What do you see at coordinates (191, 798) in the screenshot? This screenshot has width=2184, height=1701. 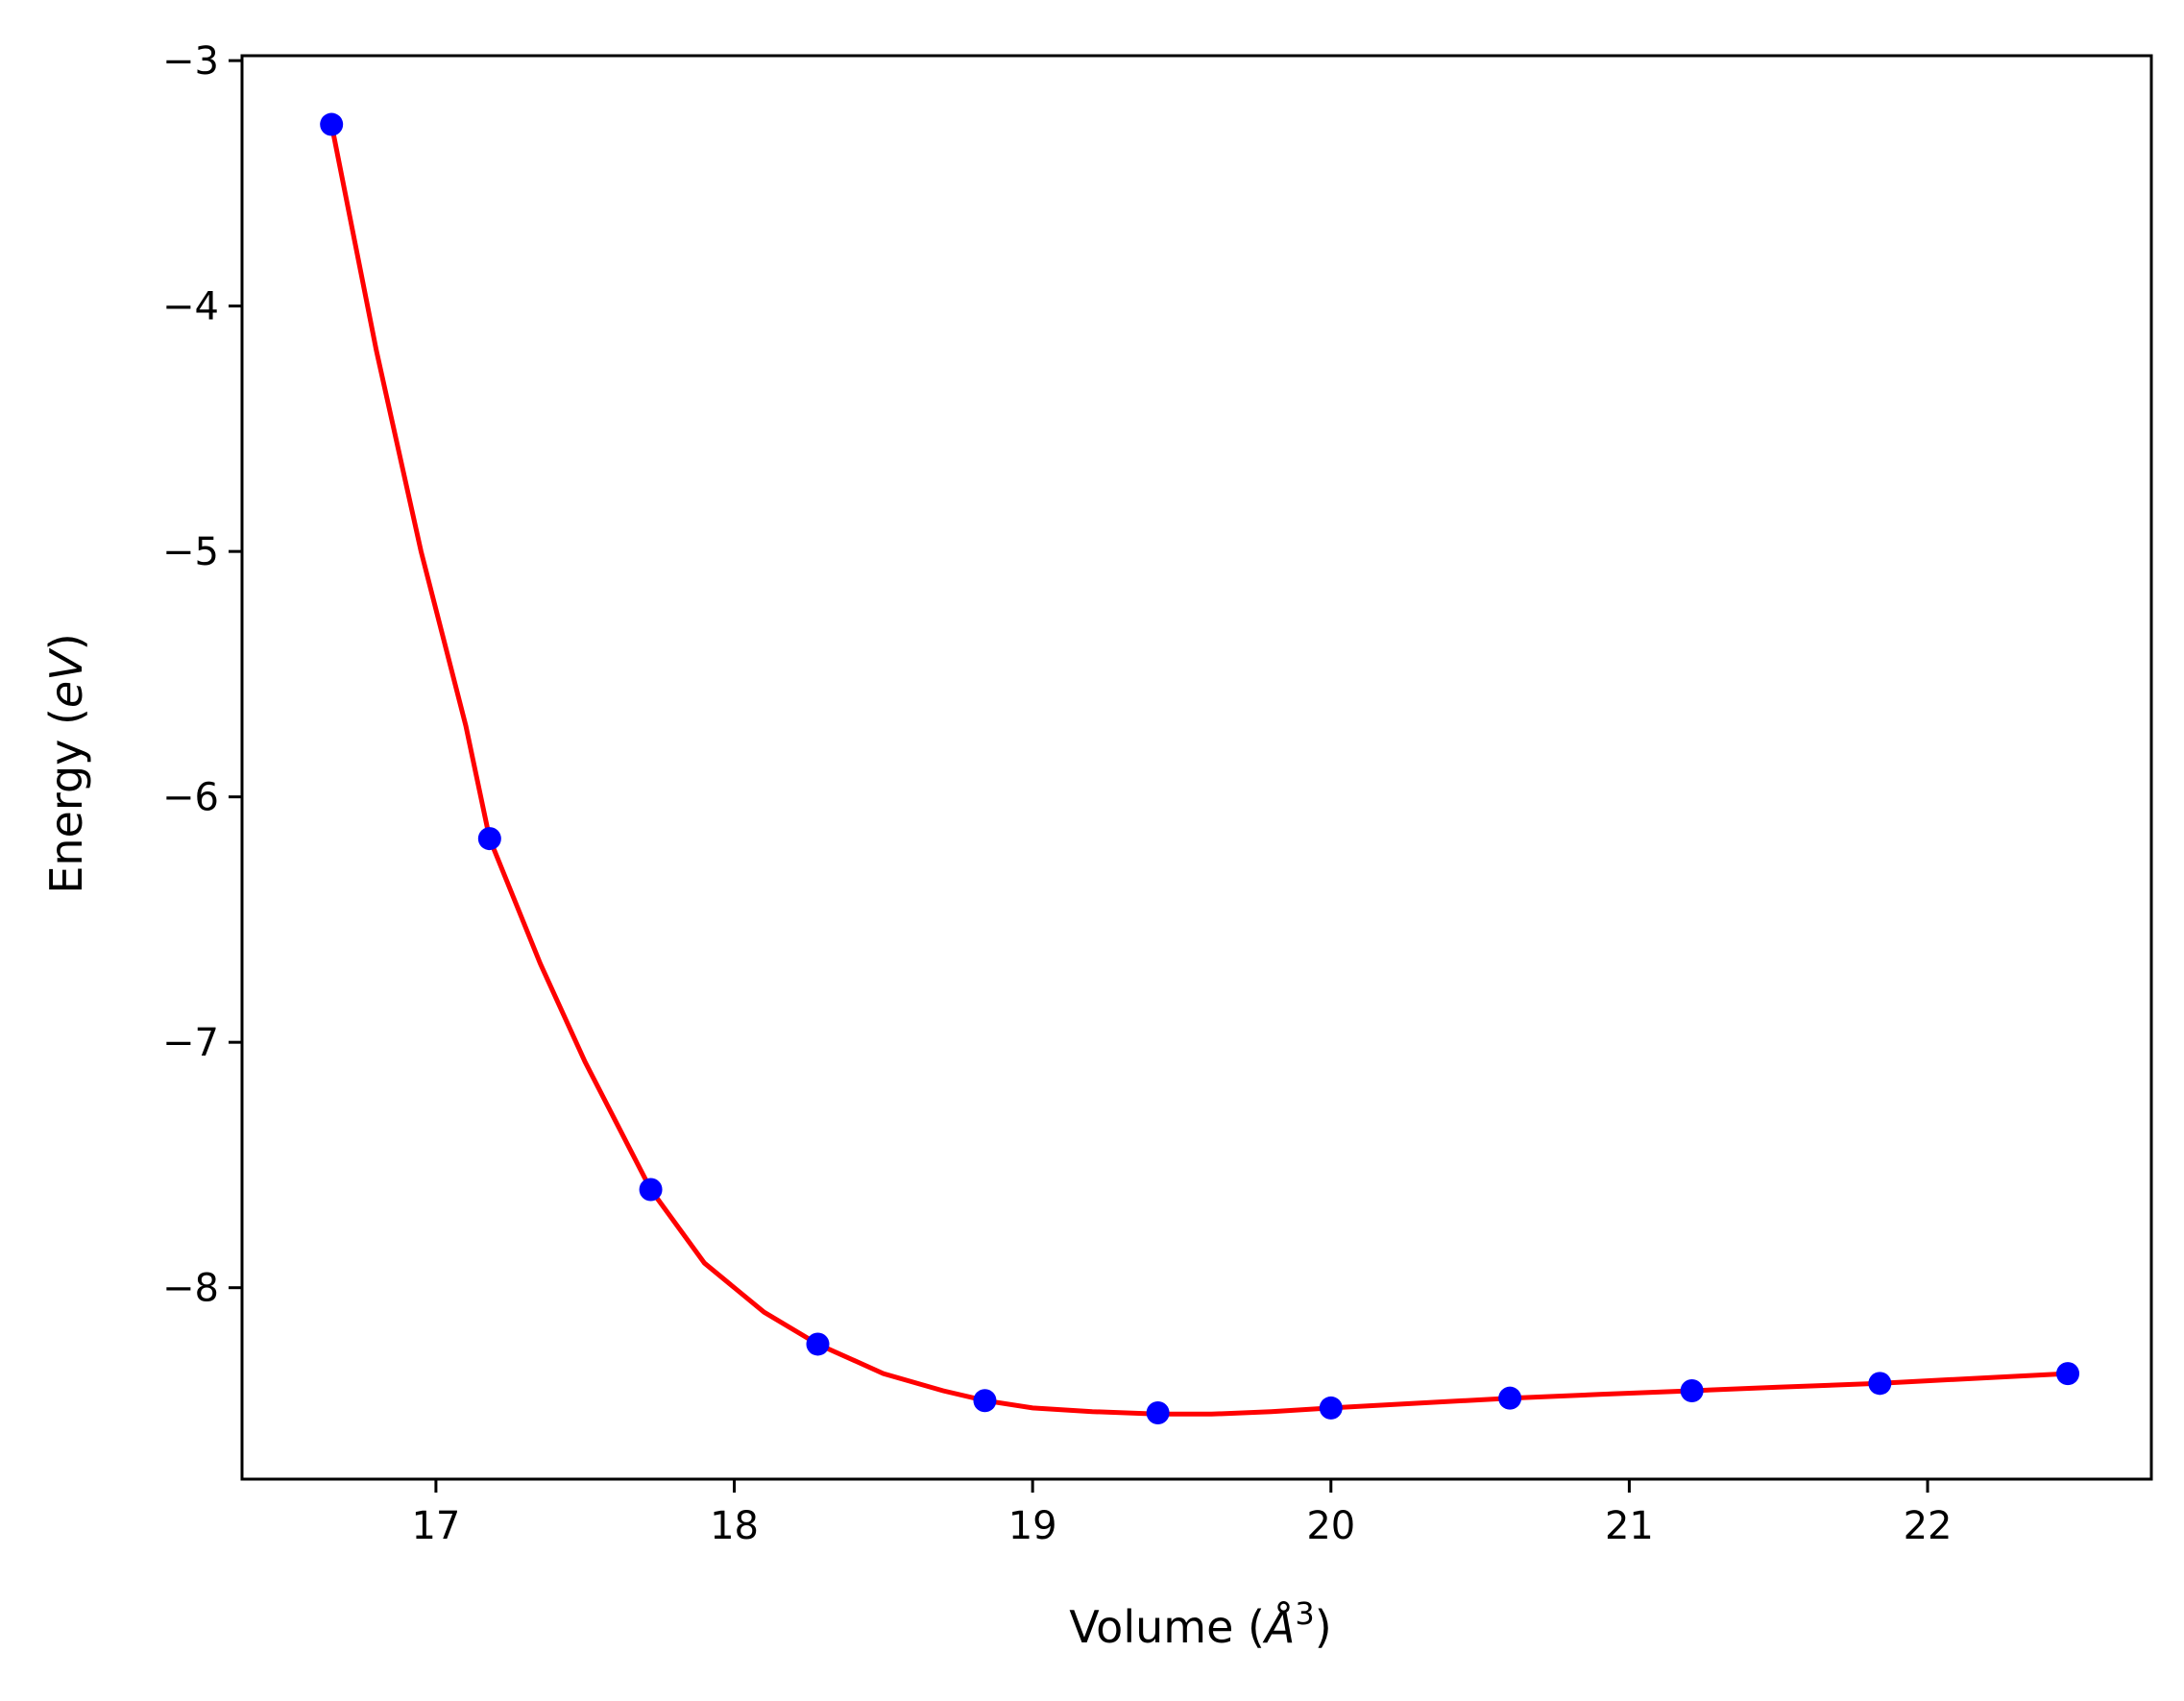 I see `y-tick-label: −6` at bounding box center [191, 798].